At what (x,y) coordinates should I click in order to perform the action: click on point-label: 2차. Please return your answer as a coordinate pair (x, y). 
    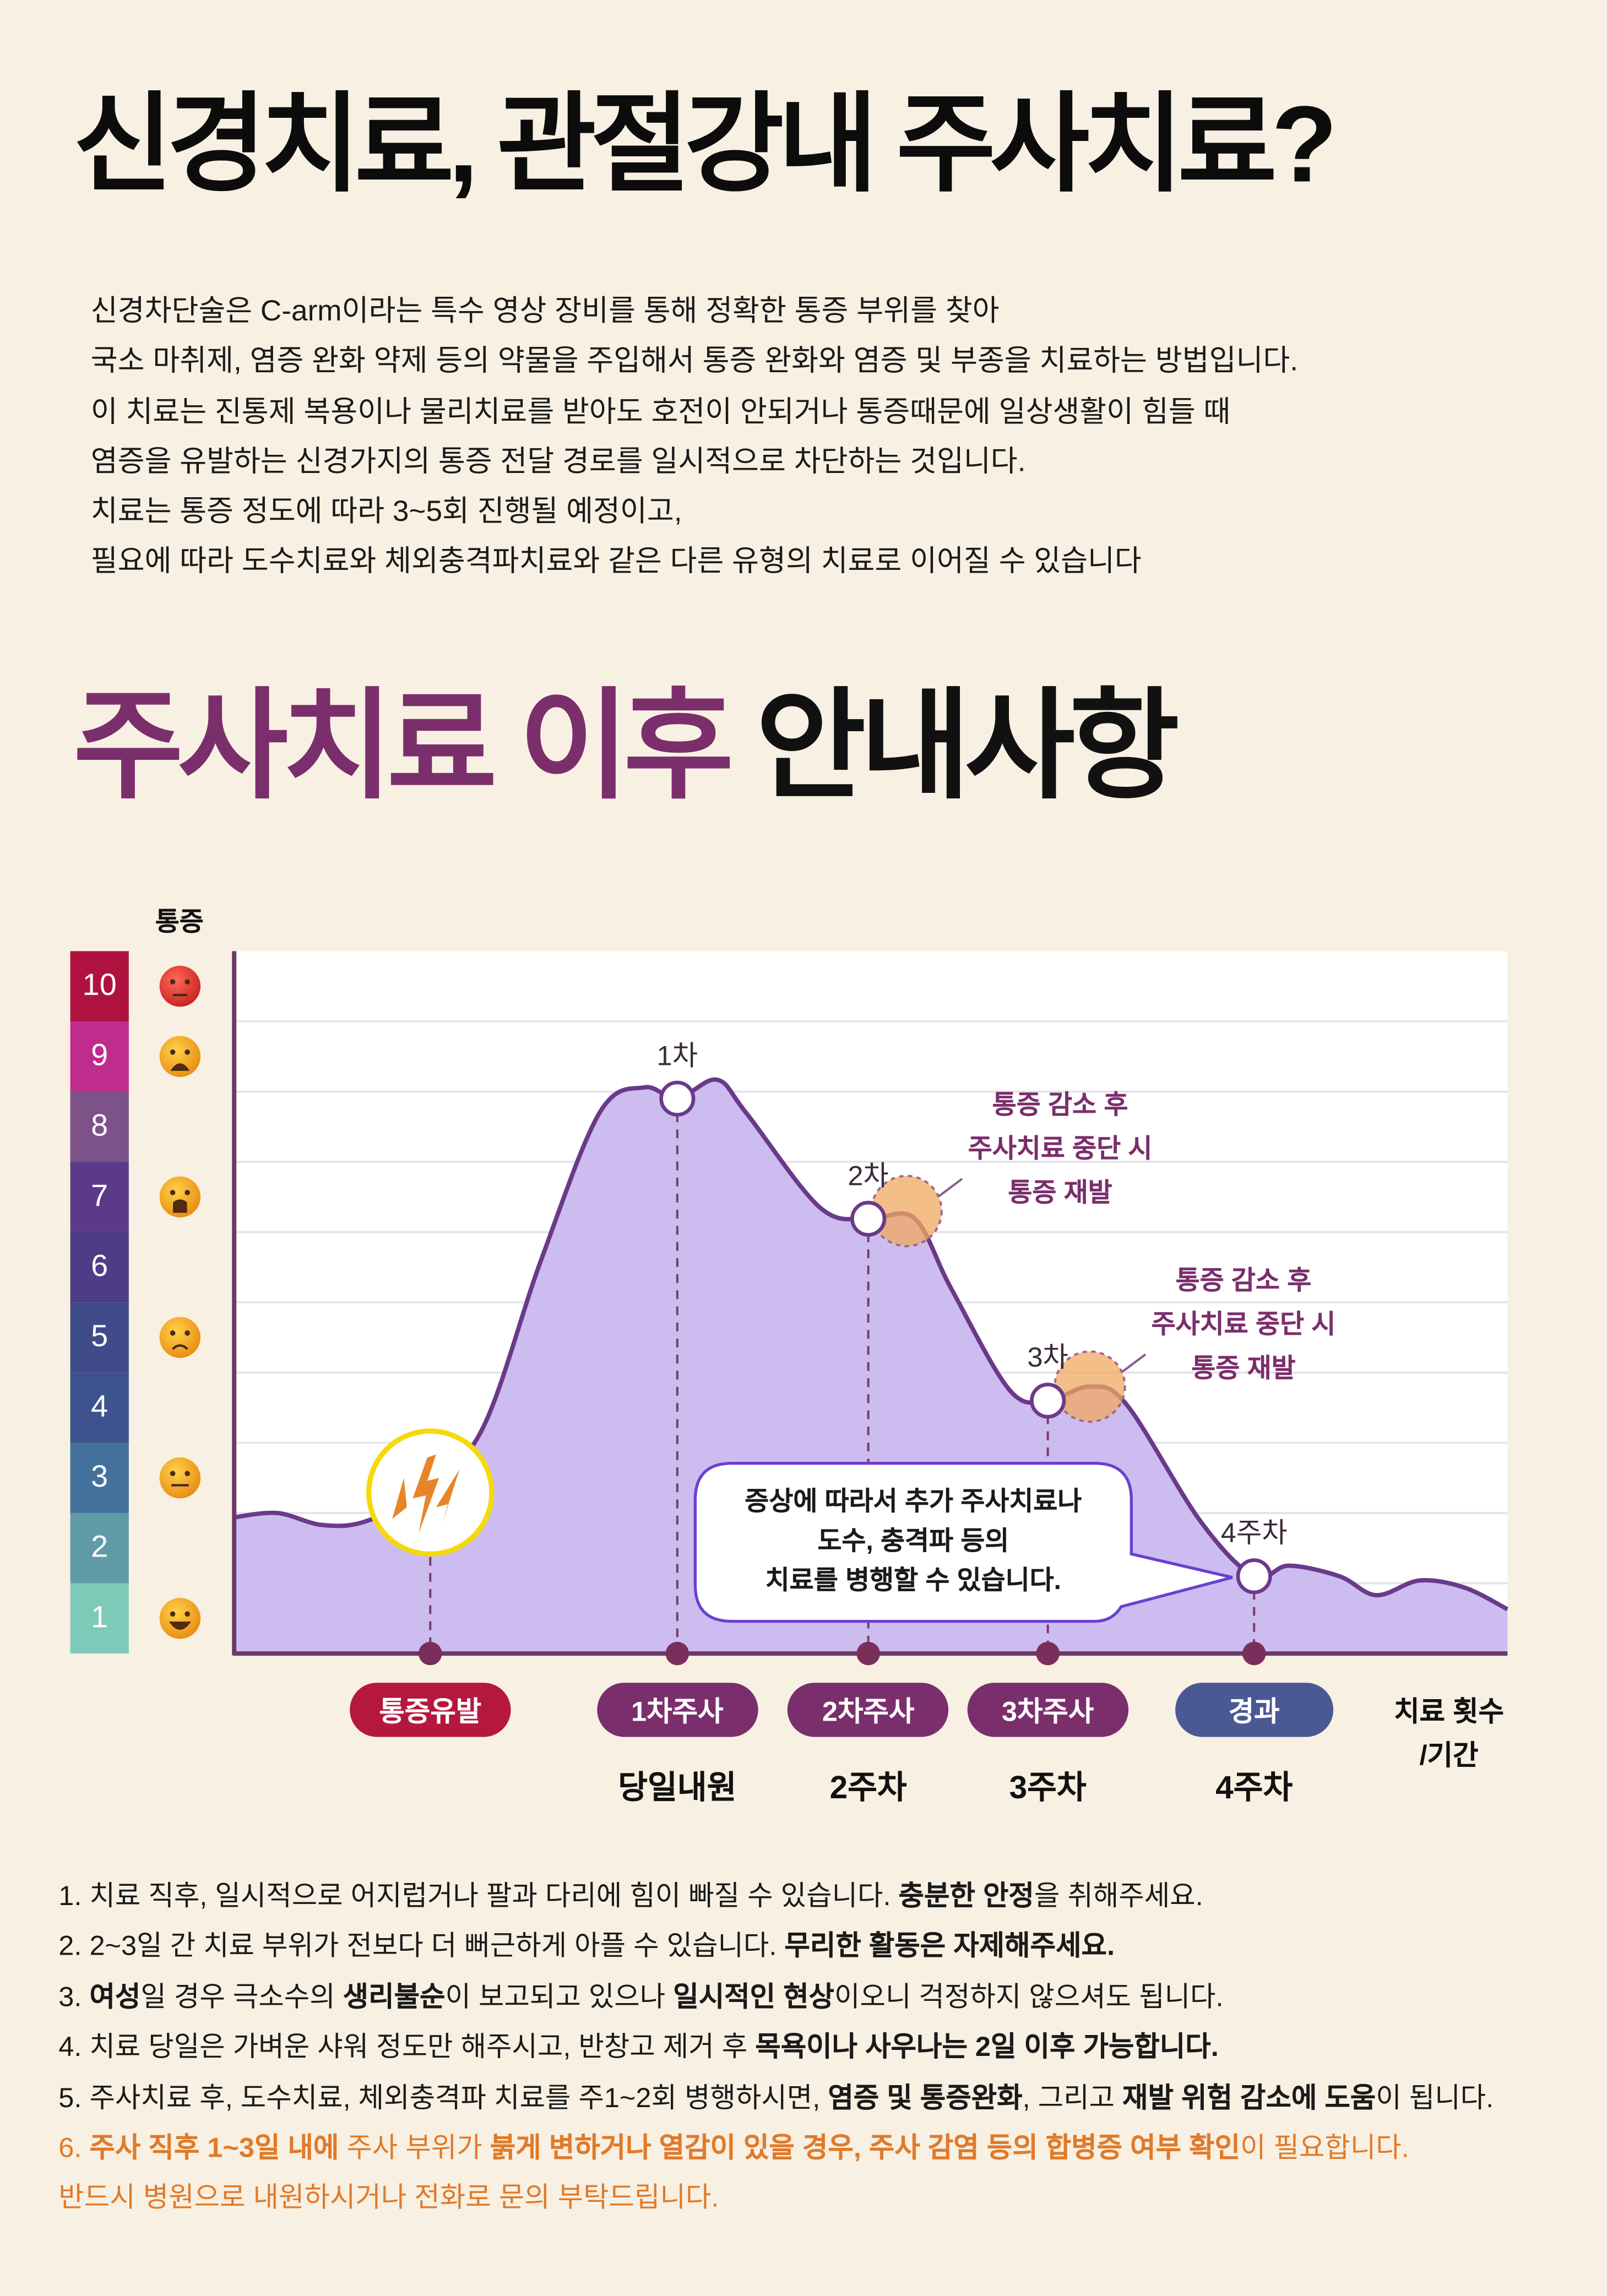
    Looking at the image, I should click on (868, 1177).